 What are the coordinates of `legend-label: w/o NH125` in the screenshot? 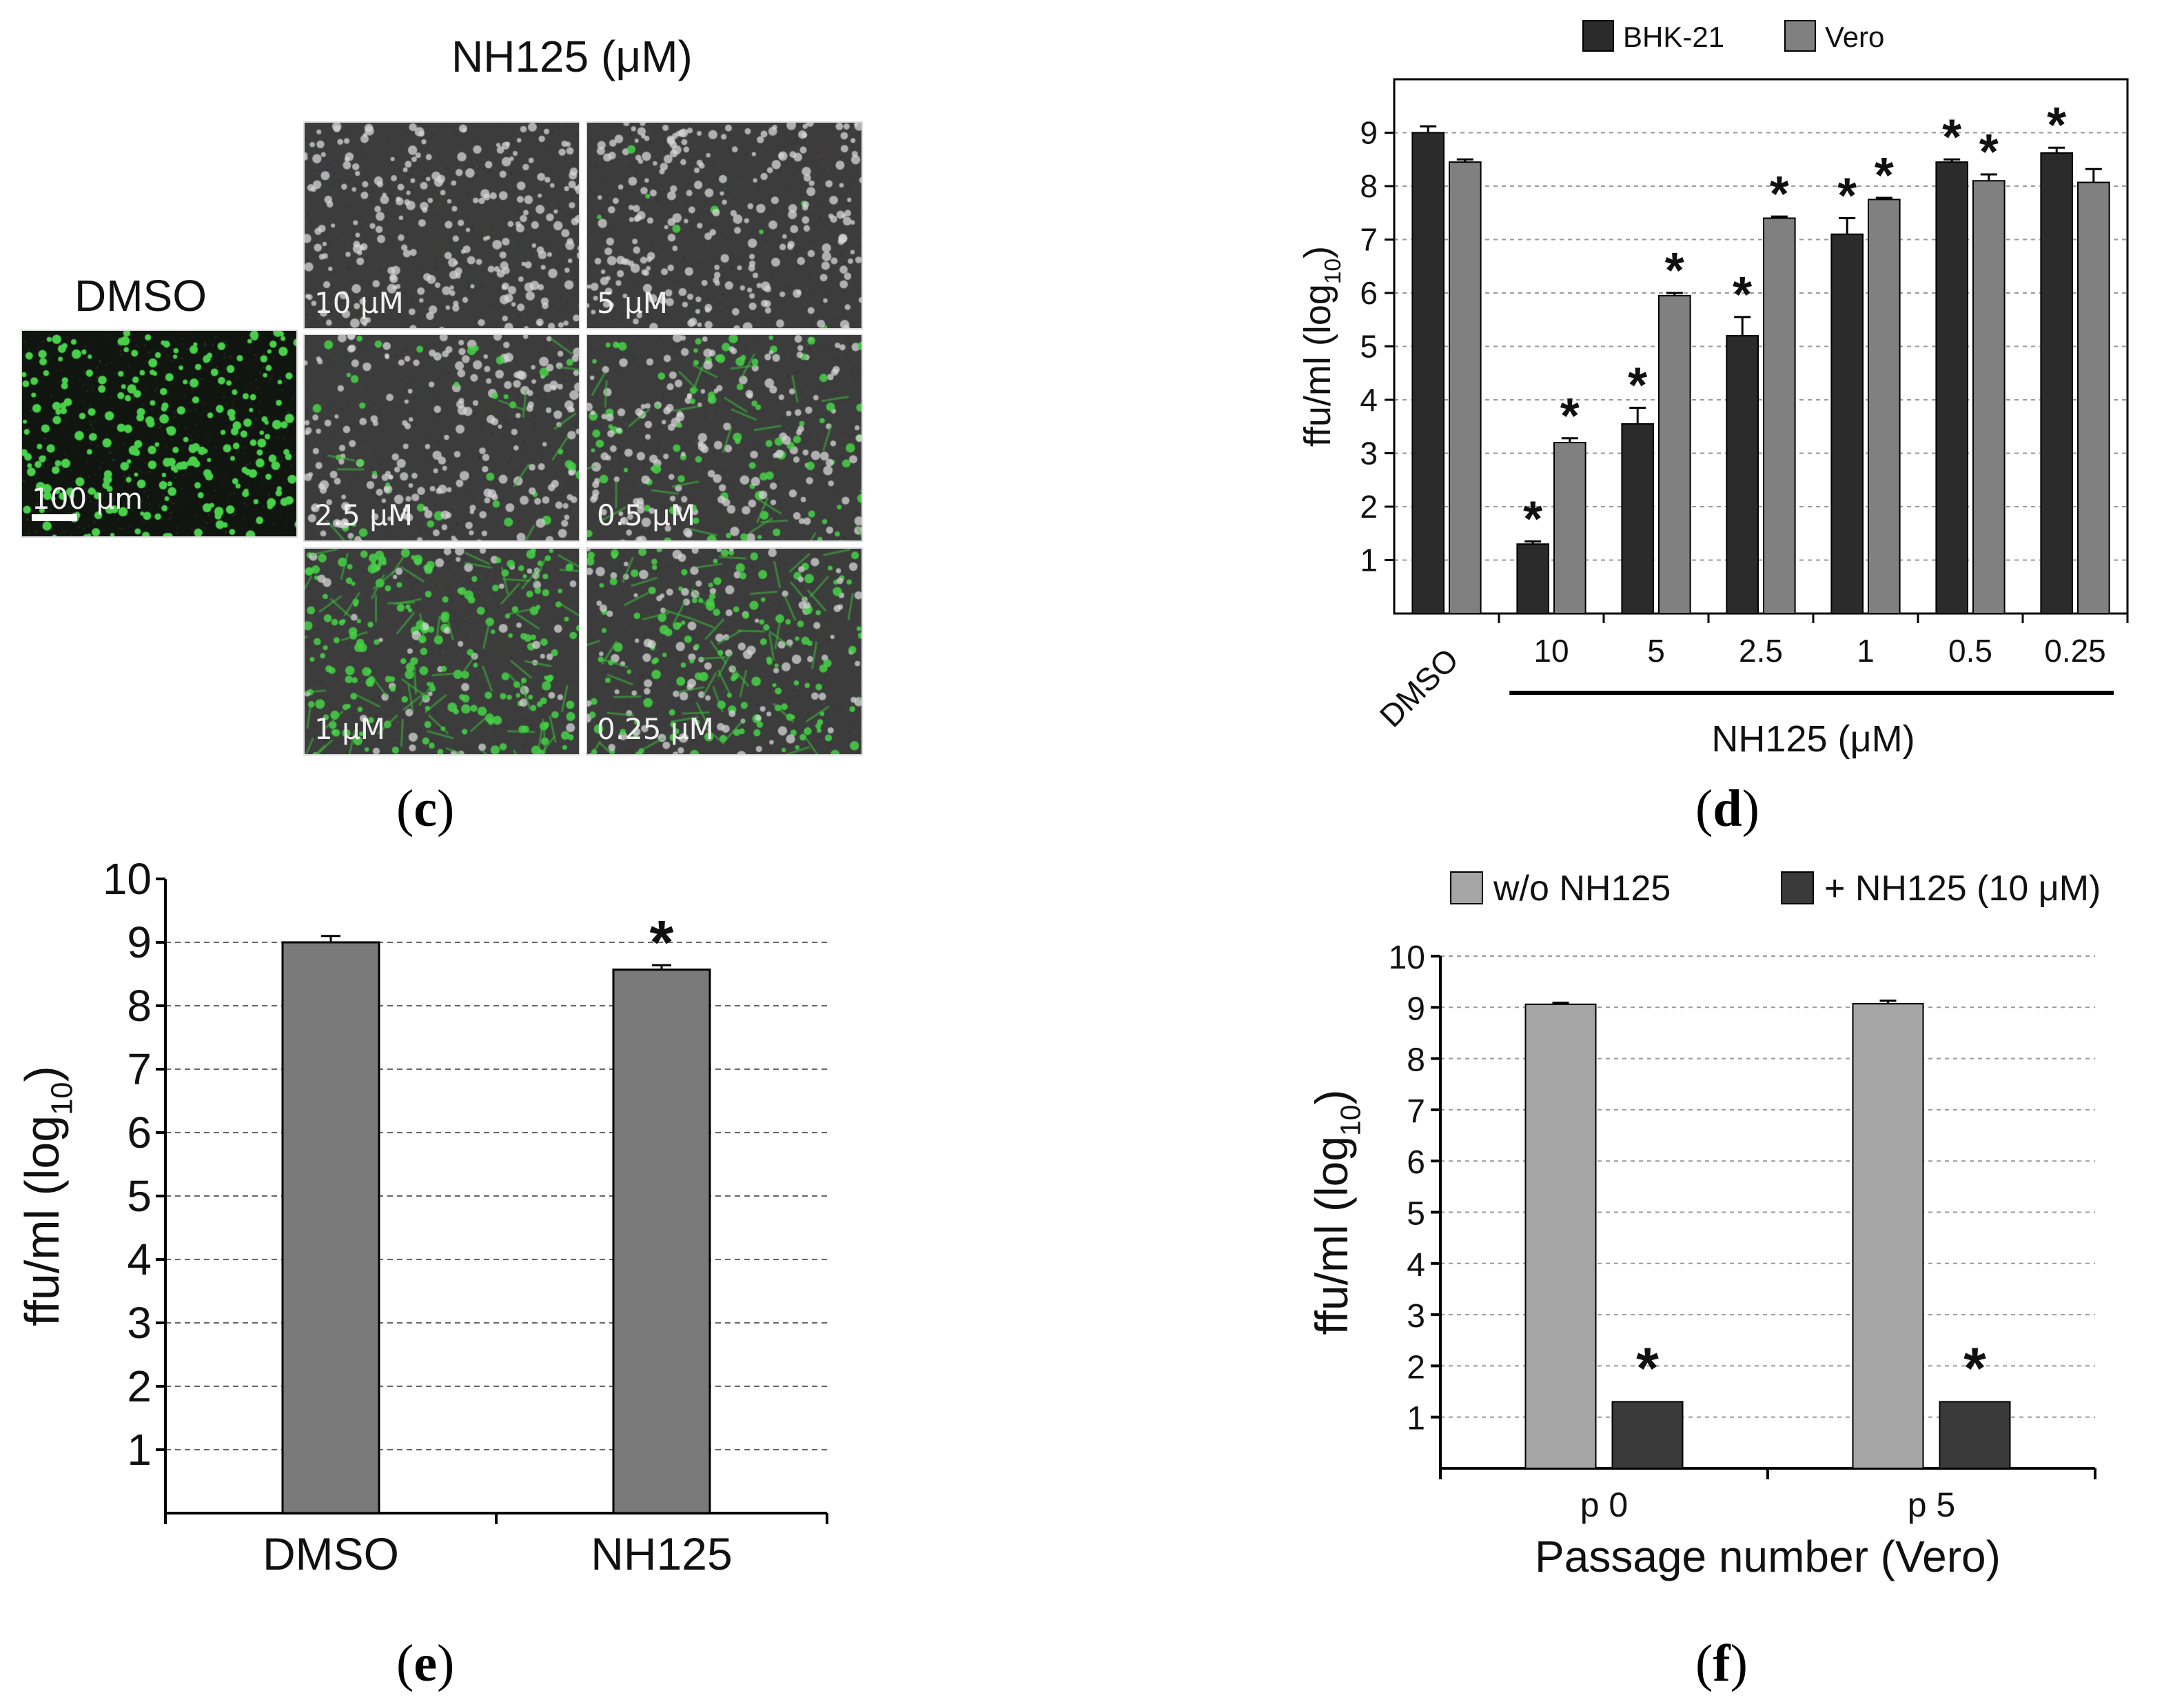 It's located at (1582, 889).